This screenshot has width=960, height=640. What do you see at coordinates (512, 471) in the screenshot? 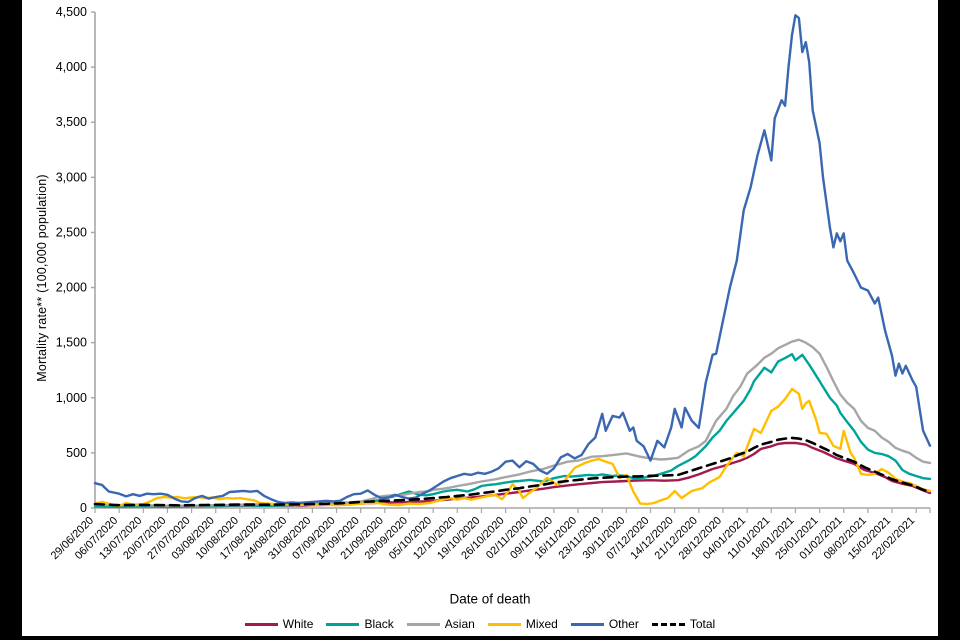
I see `series-line-total` at bounding box center [512, 471].